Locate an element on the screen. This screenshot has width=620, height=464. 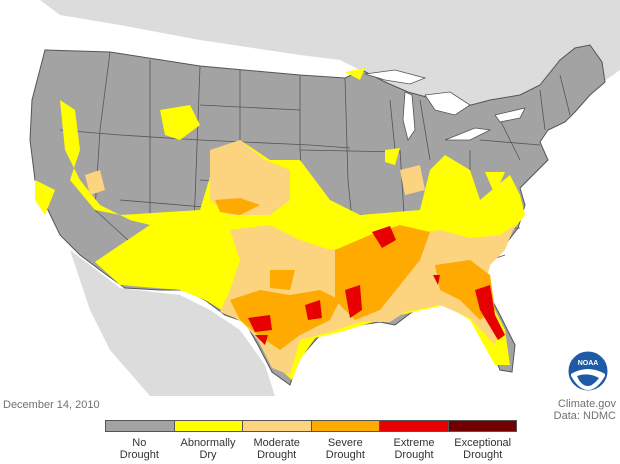
drought-extreme is located at coordinates (376, 285).